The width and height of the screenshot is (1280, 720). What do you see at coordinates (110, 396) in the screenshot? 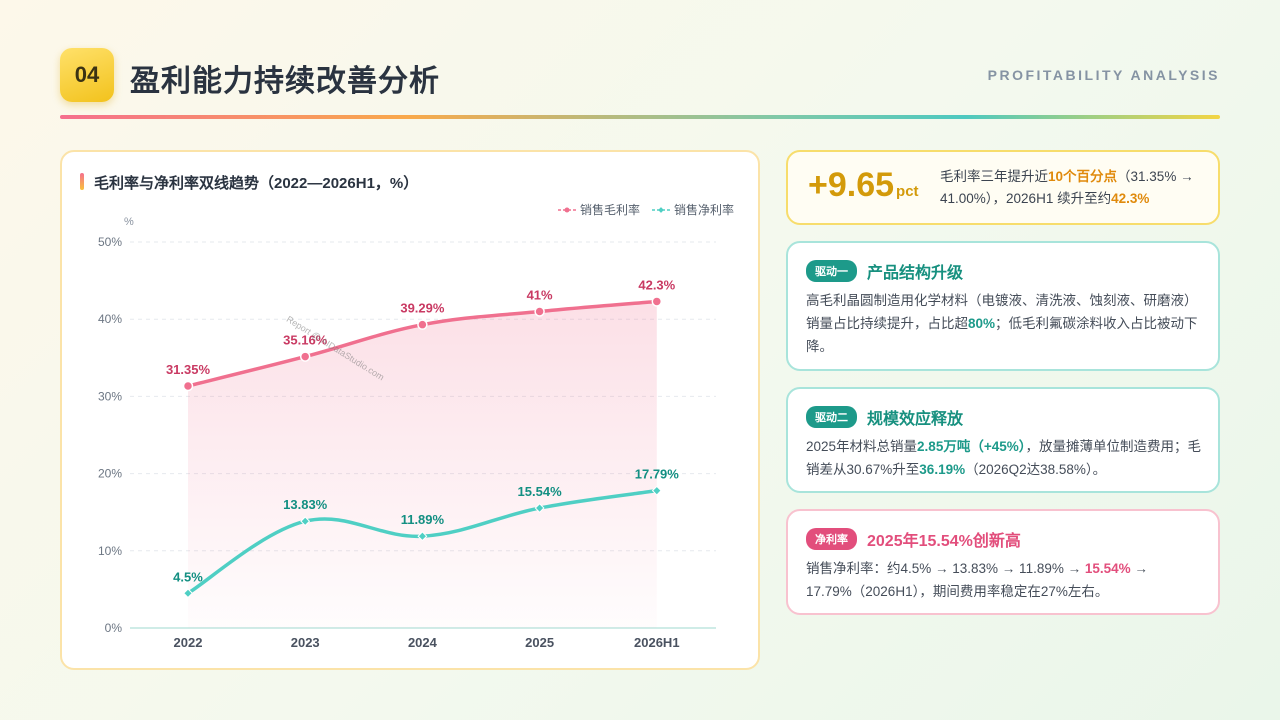
I see `y-tick-label: 30%` at bounding box center [110, 396].